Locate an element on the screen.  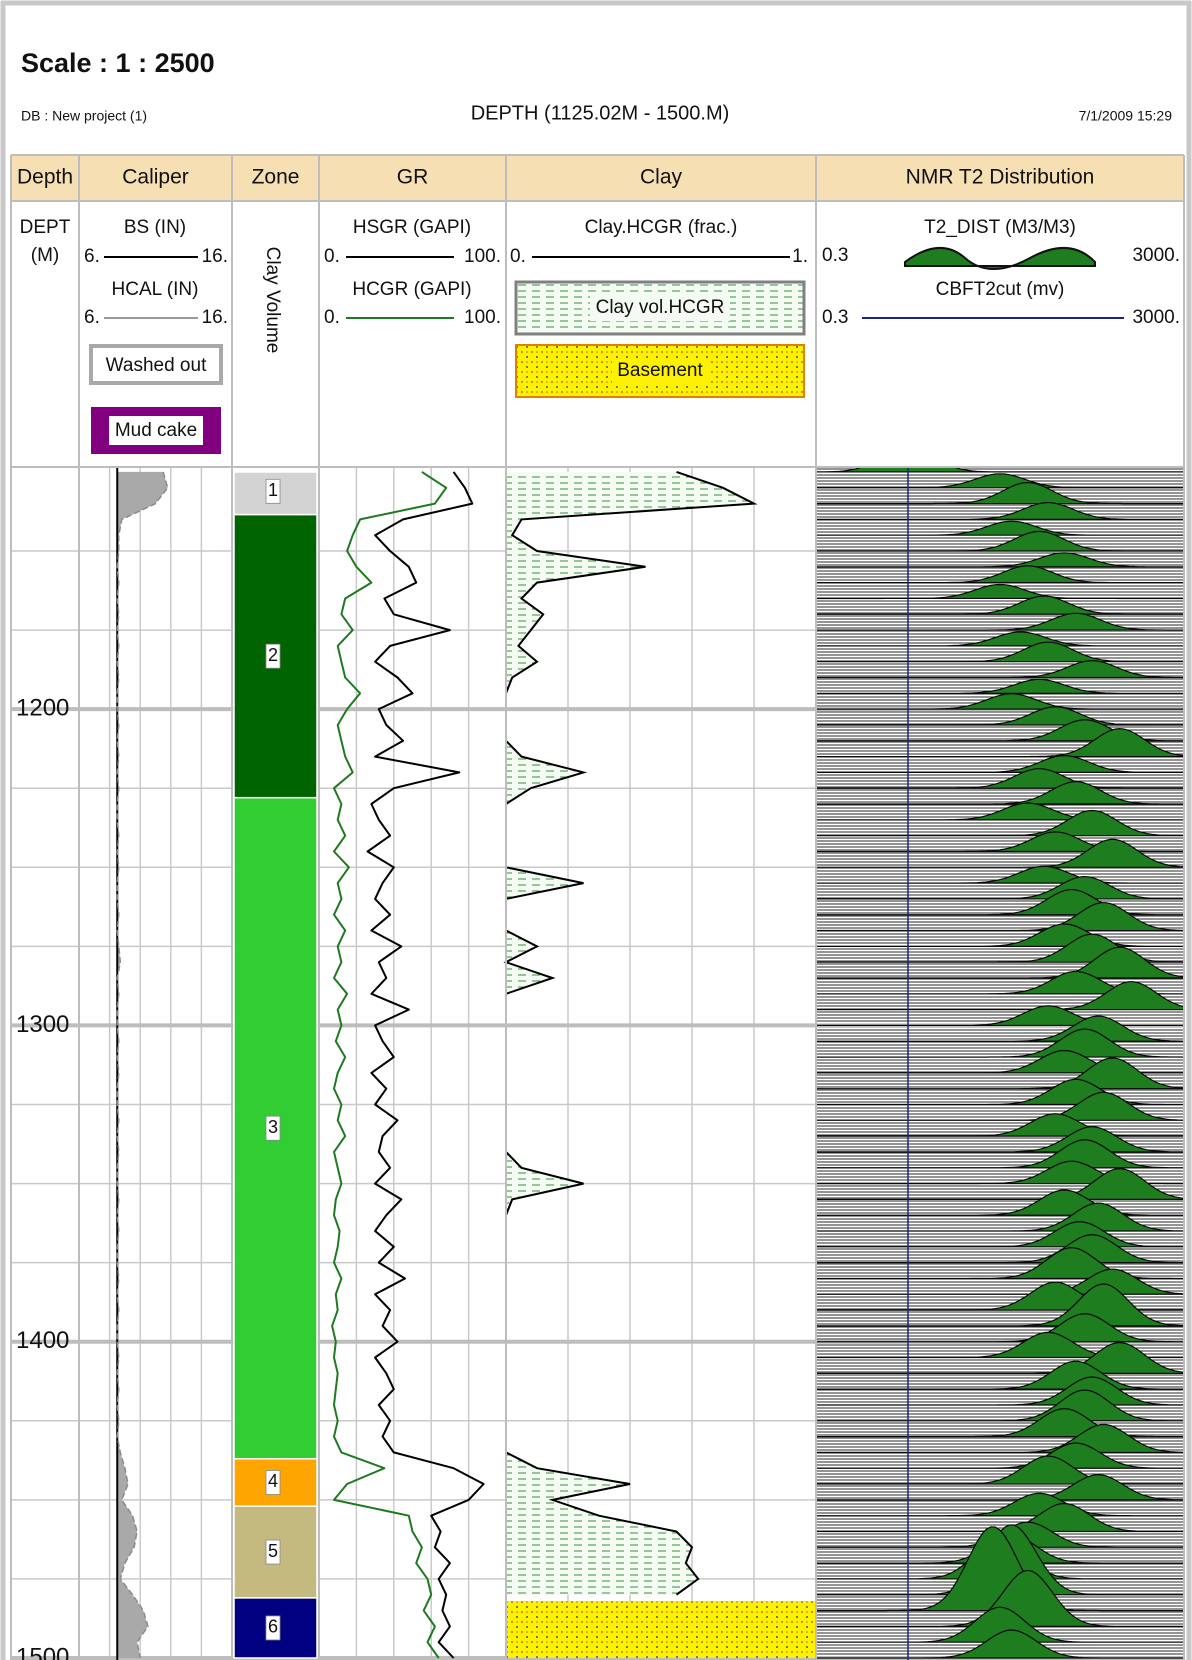
clay-fill-label: Clay vol.HCGR is located at coordinates (660, 307).